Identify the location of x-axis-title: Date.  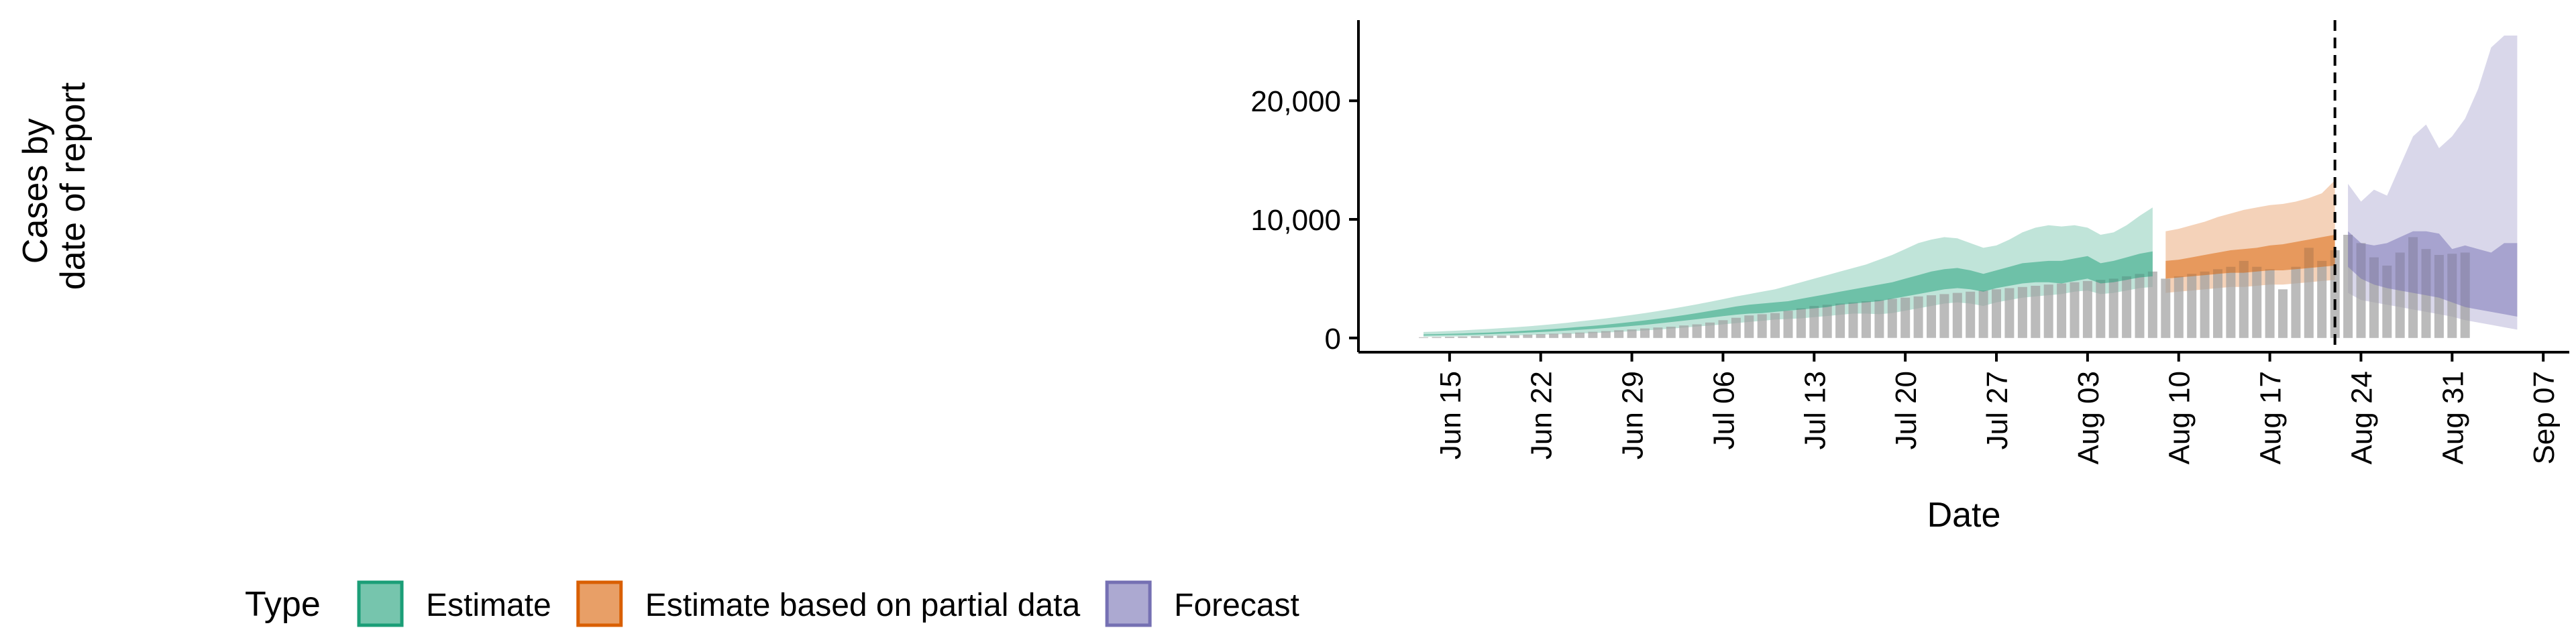
(1964, 515).